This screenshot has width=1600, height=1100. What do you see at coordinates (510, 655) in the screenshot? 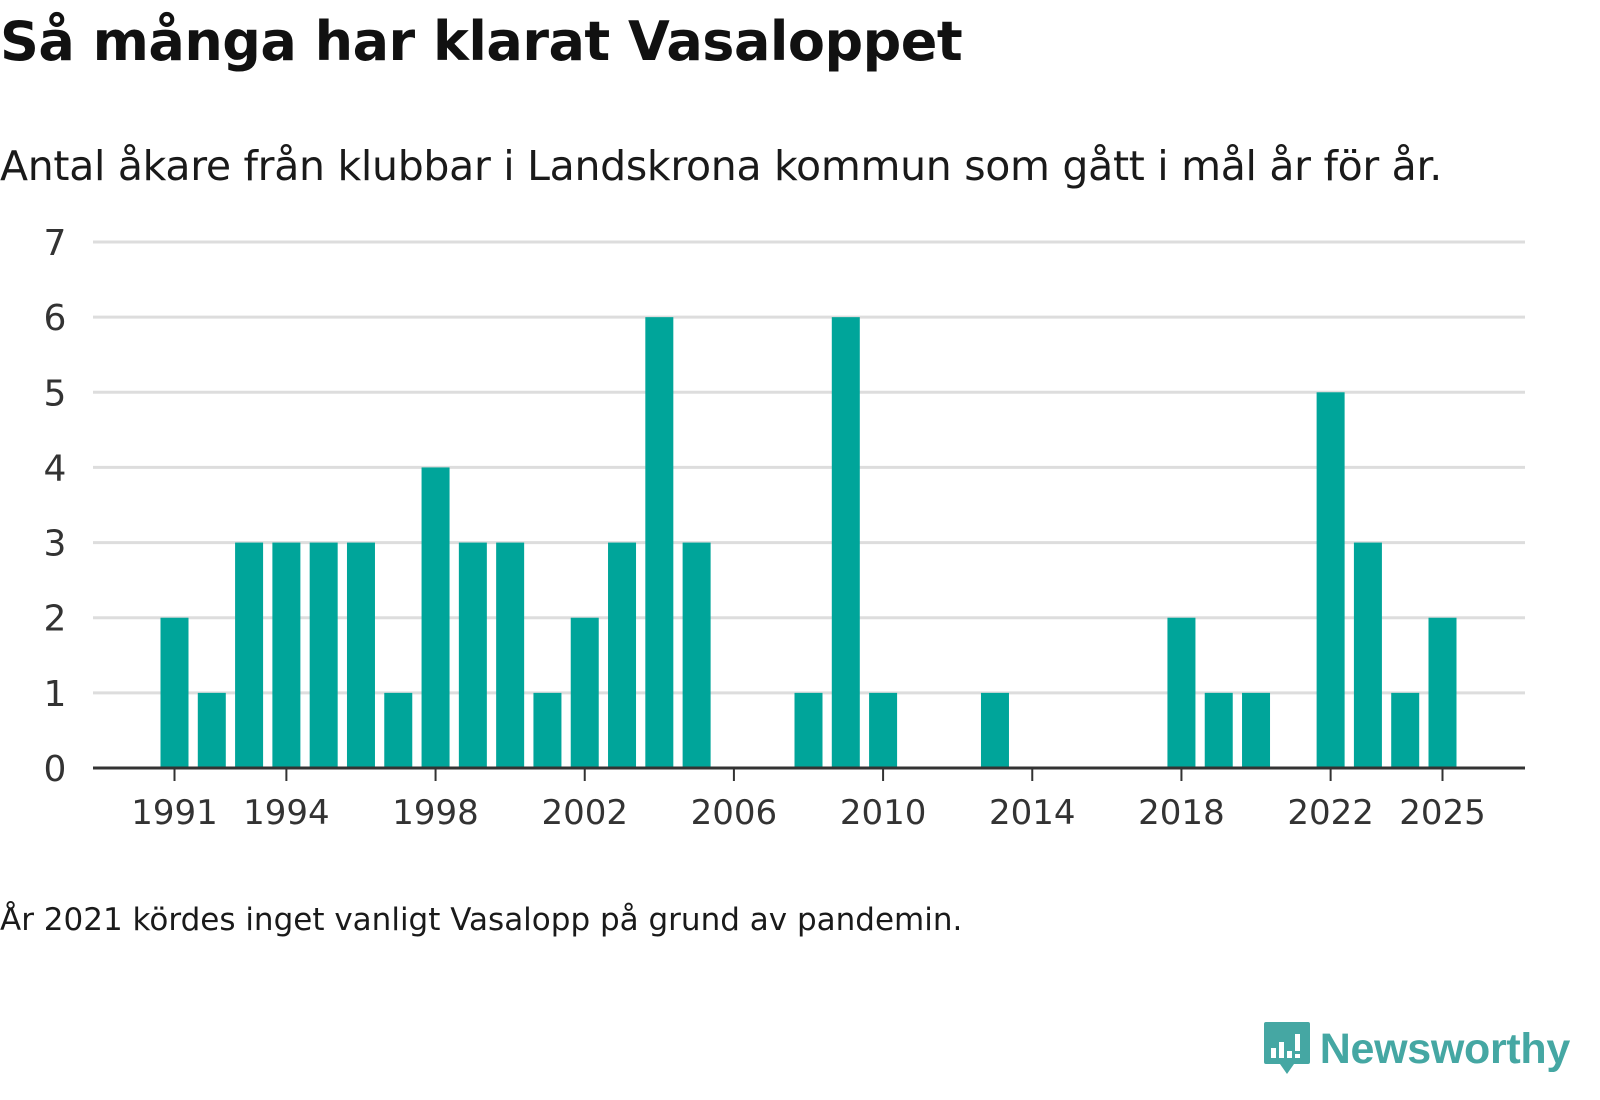
I see `bar-2000` at bounding box center [510, 655].